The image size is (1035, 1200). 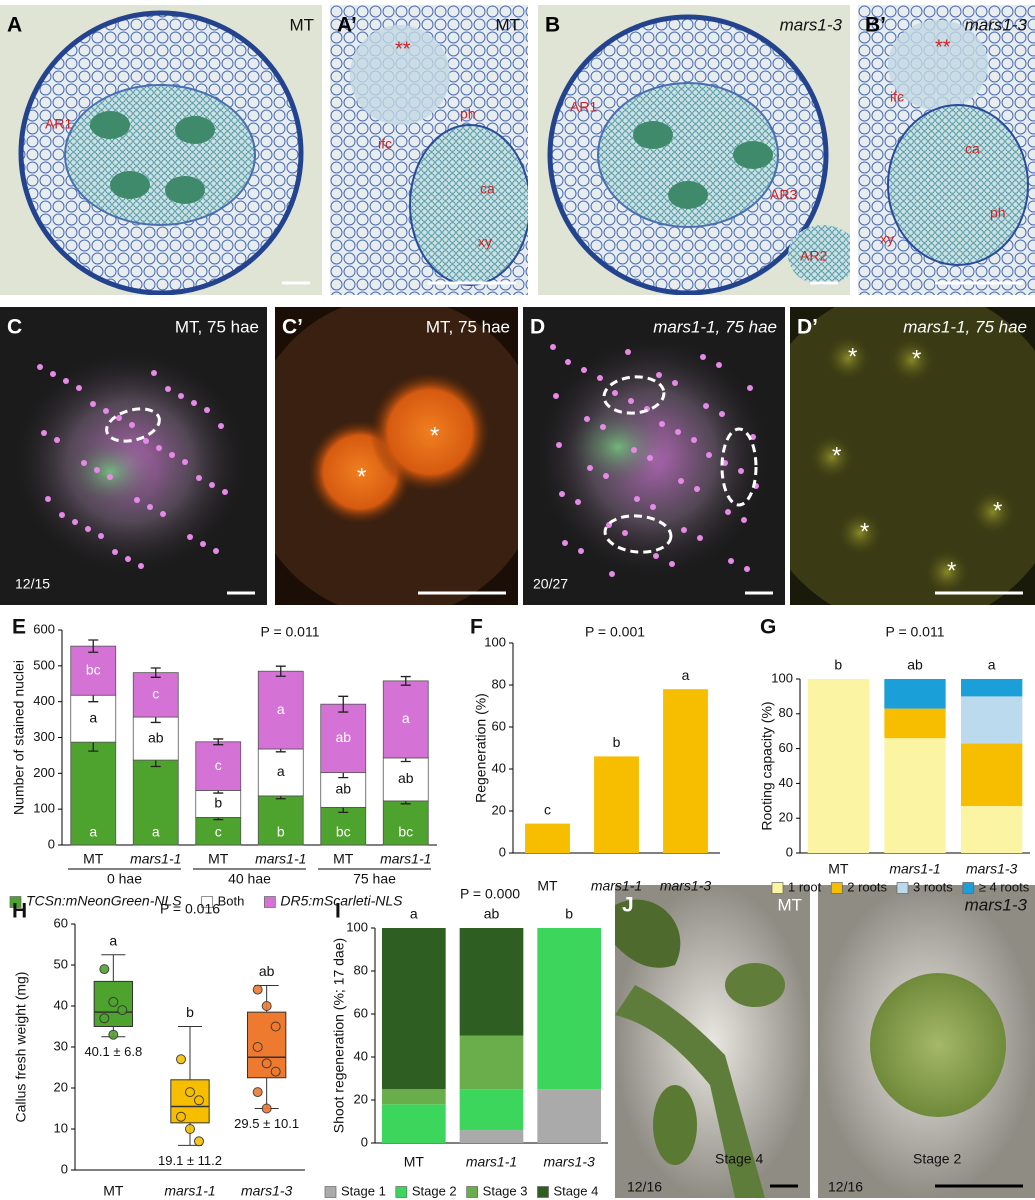 I want to click on legend-label: 2 roots, so click(x=867, y=886).